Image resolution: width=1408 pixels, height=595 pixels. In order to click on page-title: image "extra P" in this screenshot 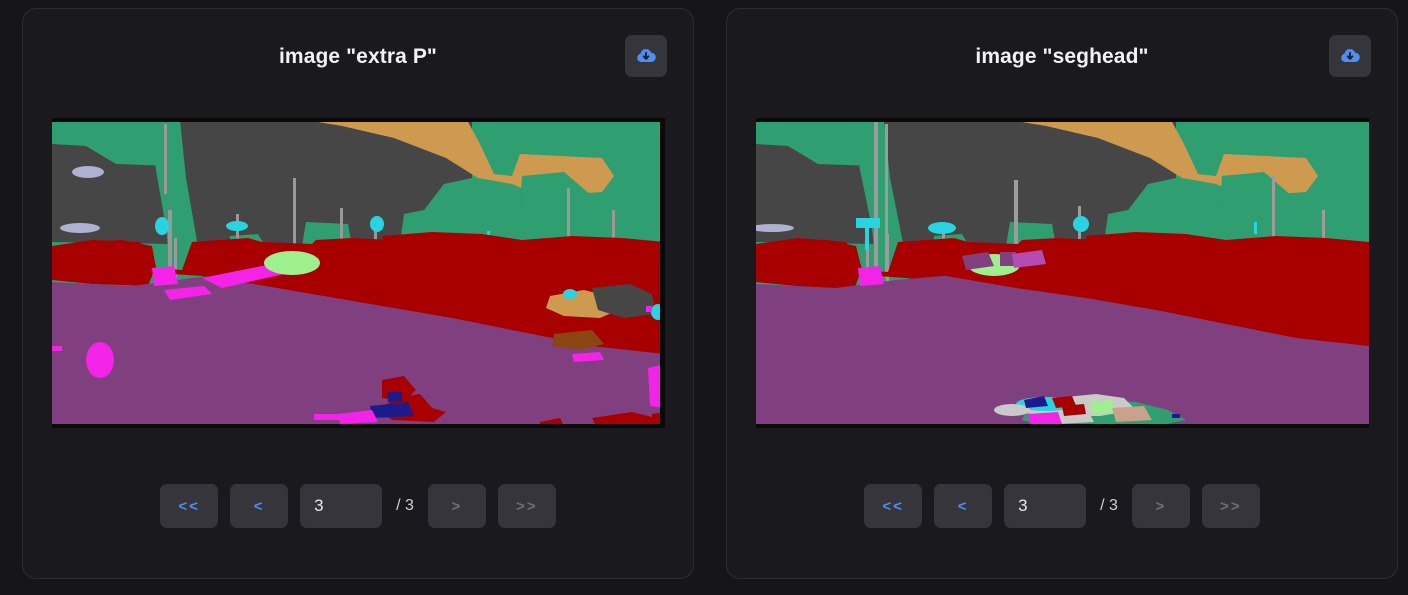, I will do `click(358, 56)`.